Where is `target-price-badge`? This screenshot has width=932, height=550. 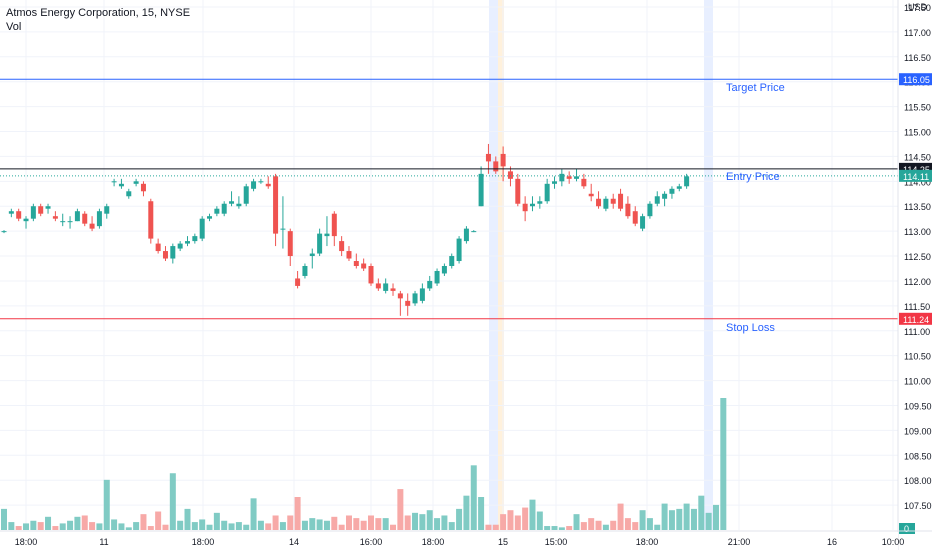
target-price-badge is located at coordinates (915, 79).